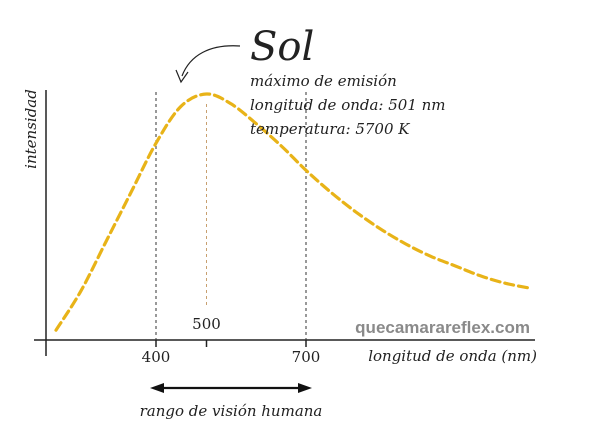 This screenshot has width=600, height=434. I want to click on visible-range-label: rango de visión humana, so click(231, 411).